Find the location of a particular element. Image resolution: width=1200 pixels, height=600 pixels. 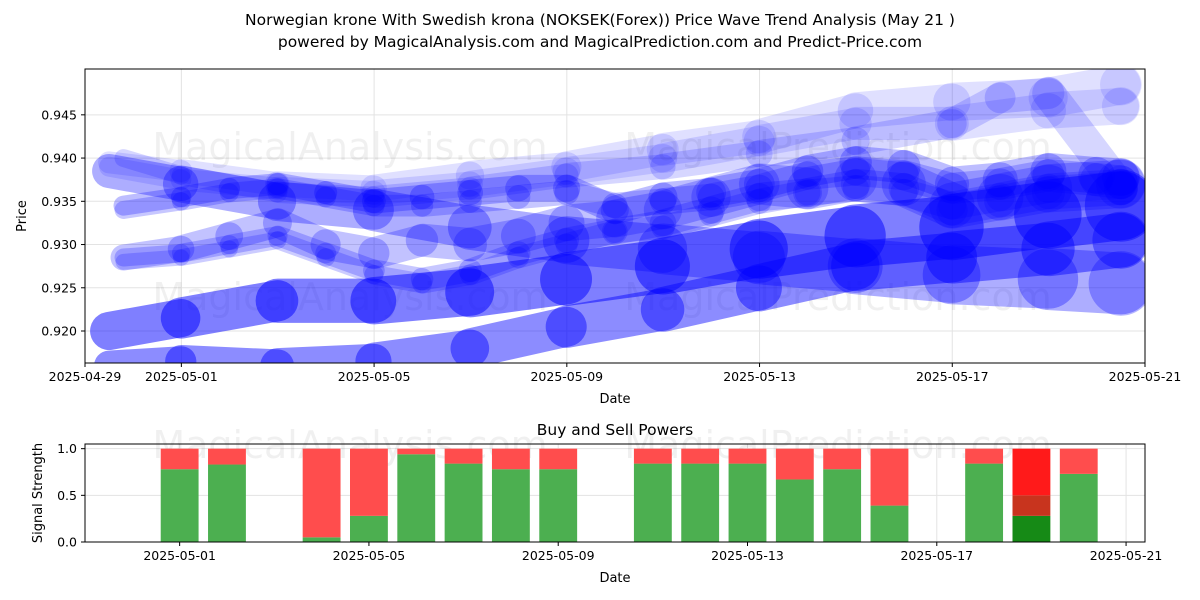

x-axis-title: Date is located at coordinates (614, 578).